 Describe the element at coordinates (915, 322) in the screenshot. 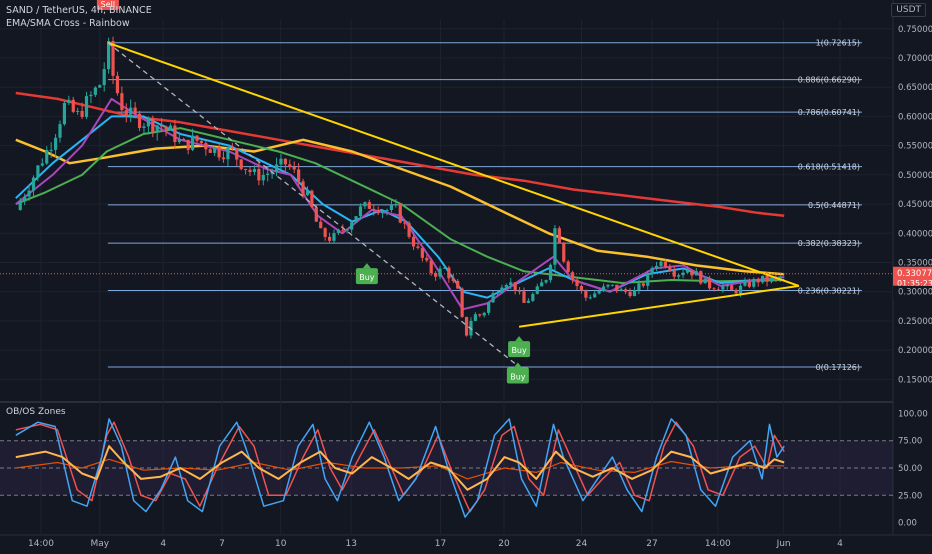

I see `y-tick-label: 0.25000` at that location.